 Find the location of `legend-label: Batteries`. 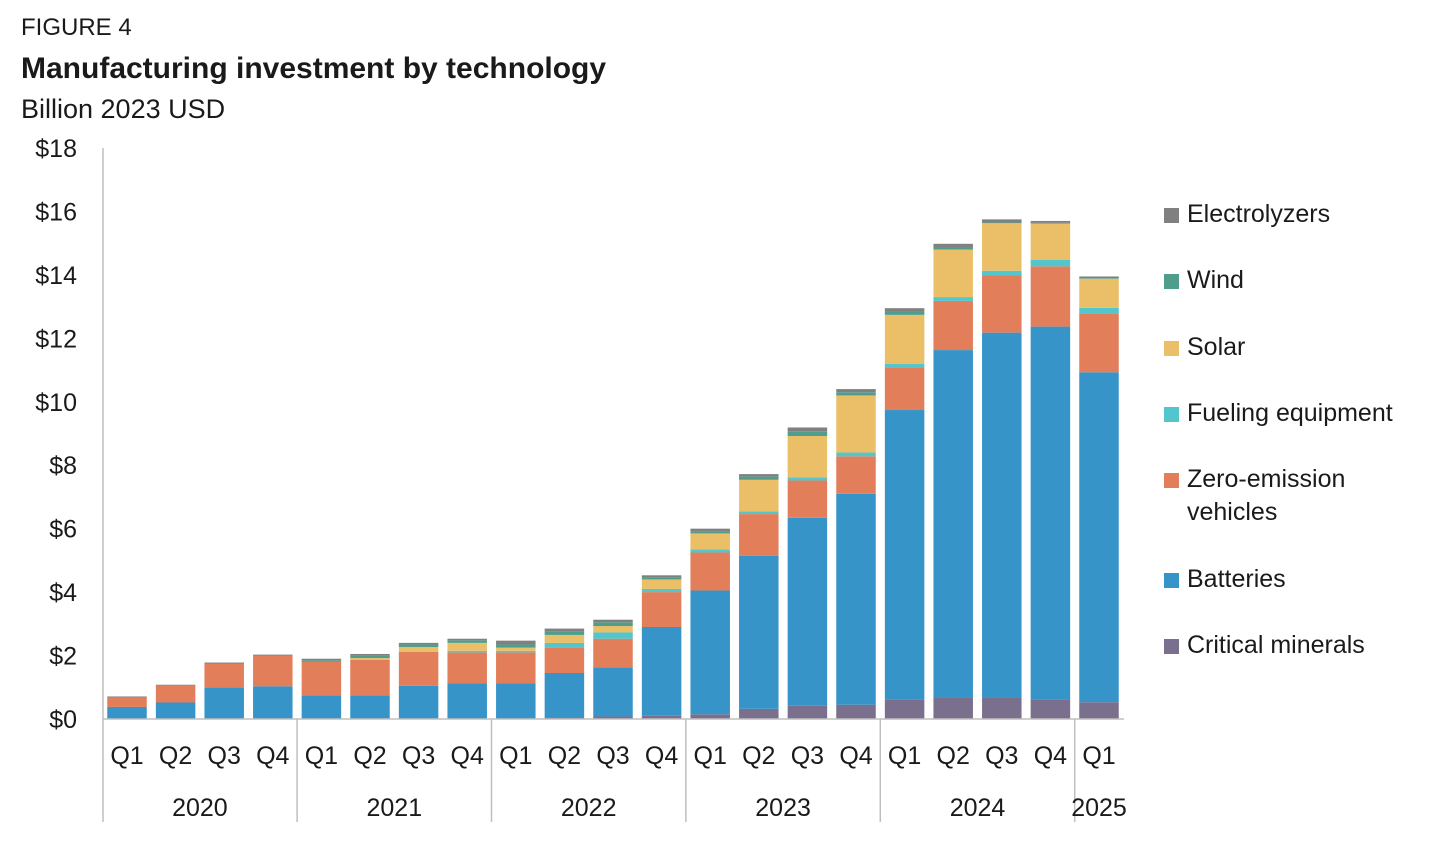

legend-label: Batteries is located at coordinates (1236, 579).